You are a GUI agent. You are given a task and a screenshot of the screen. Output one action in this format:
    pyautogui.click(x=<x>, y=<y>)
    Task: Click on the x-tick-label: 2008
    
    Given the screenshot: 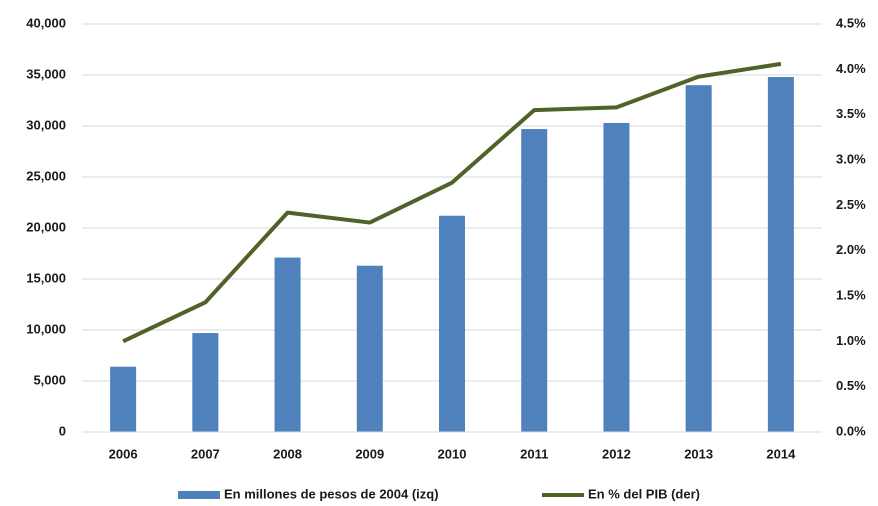 What is the action you would take?
    pyautogui.click(x=287, y=453)
    